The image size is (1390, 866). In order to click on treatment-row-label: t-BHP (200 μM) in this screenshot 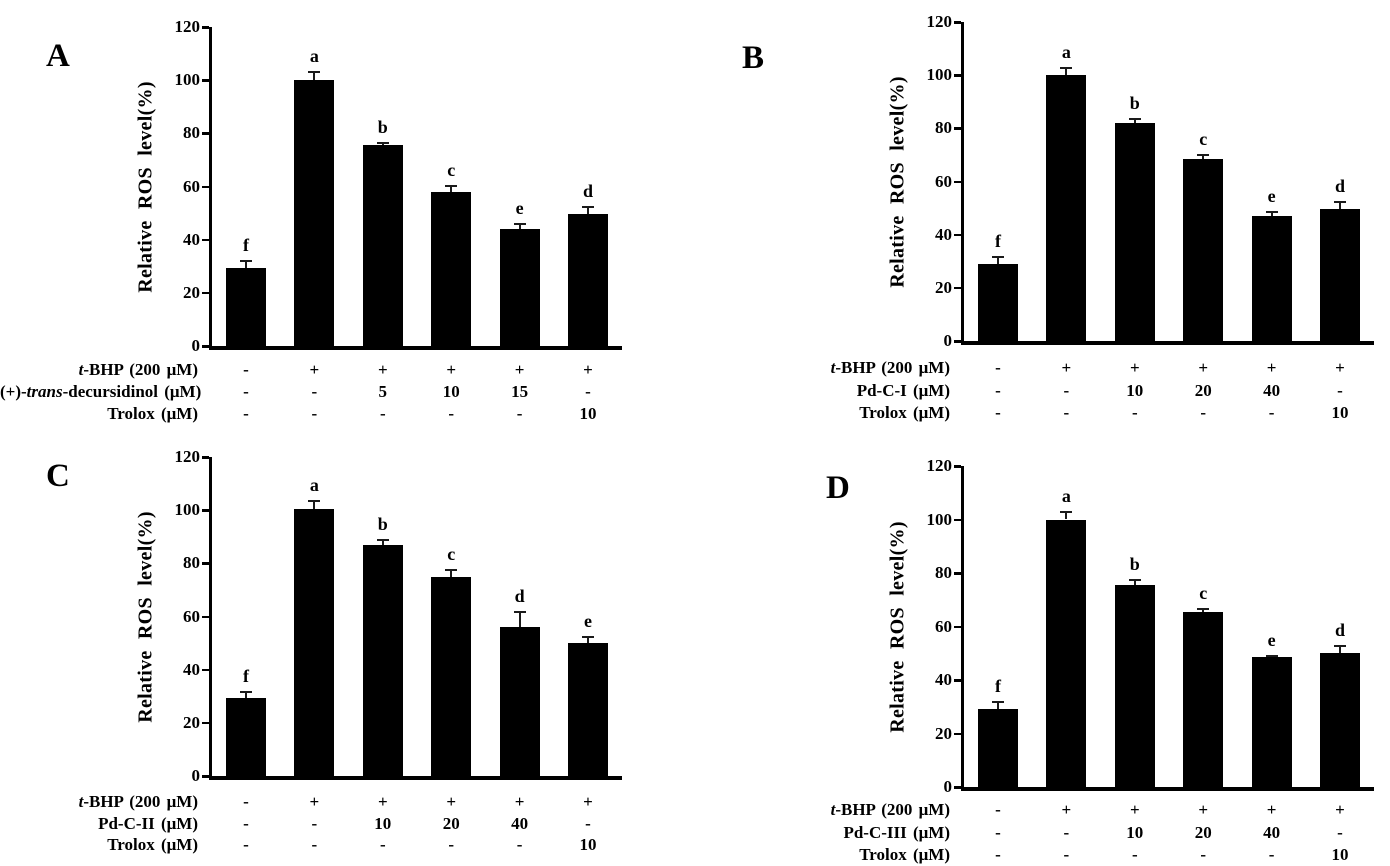, I will do `click(890, 367)`.